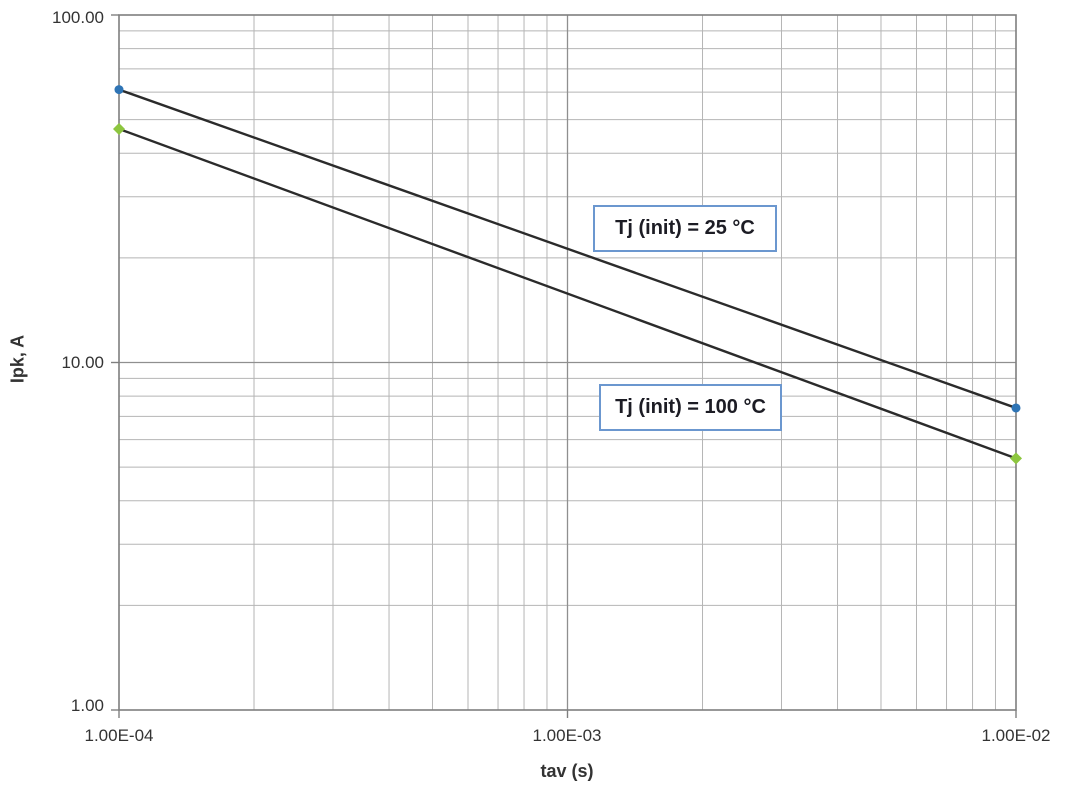 The width and height of the screenshot is (1067, 799). I want to click on y-axis-title: Ipk, A, so click(17, 359).